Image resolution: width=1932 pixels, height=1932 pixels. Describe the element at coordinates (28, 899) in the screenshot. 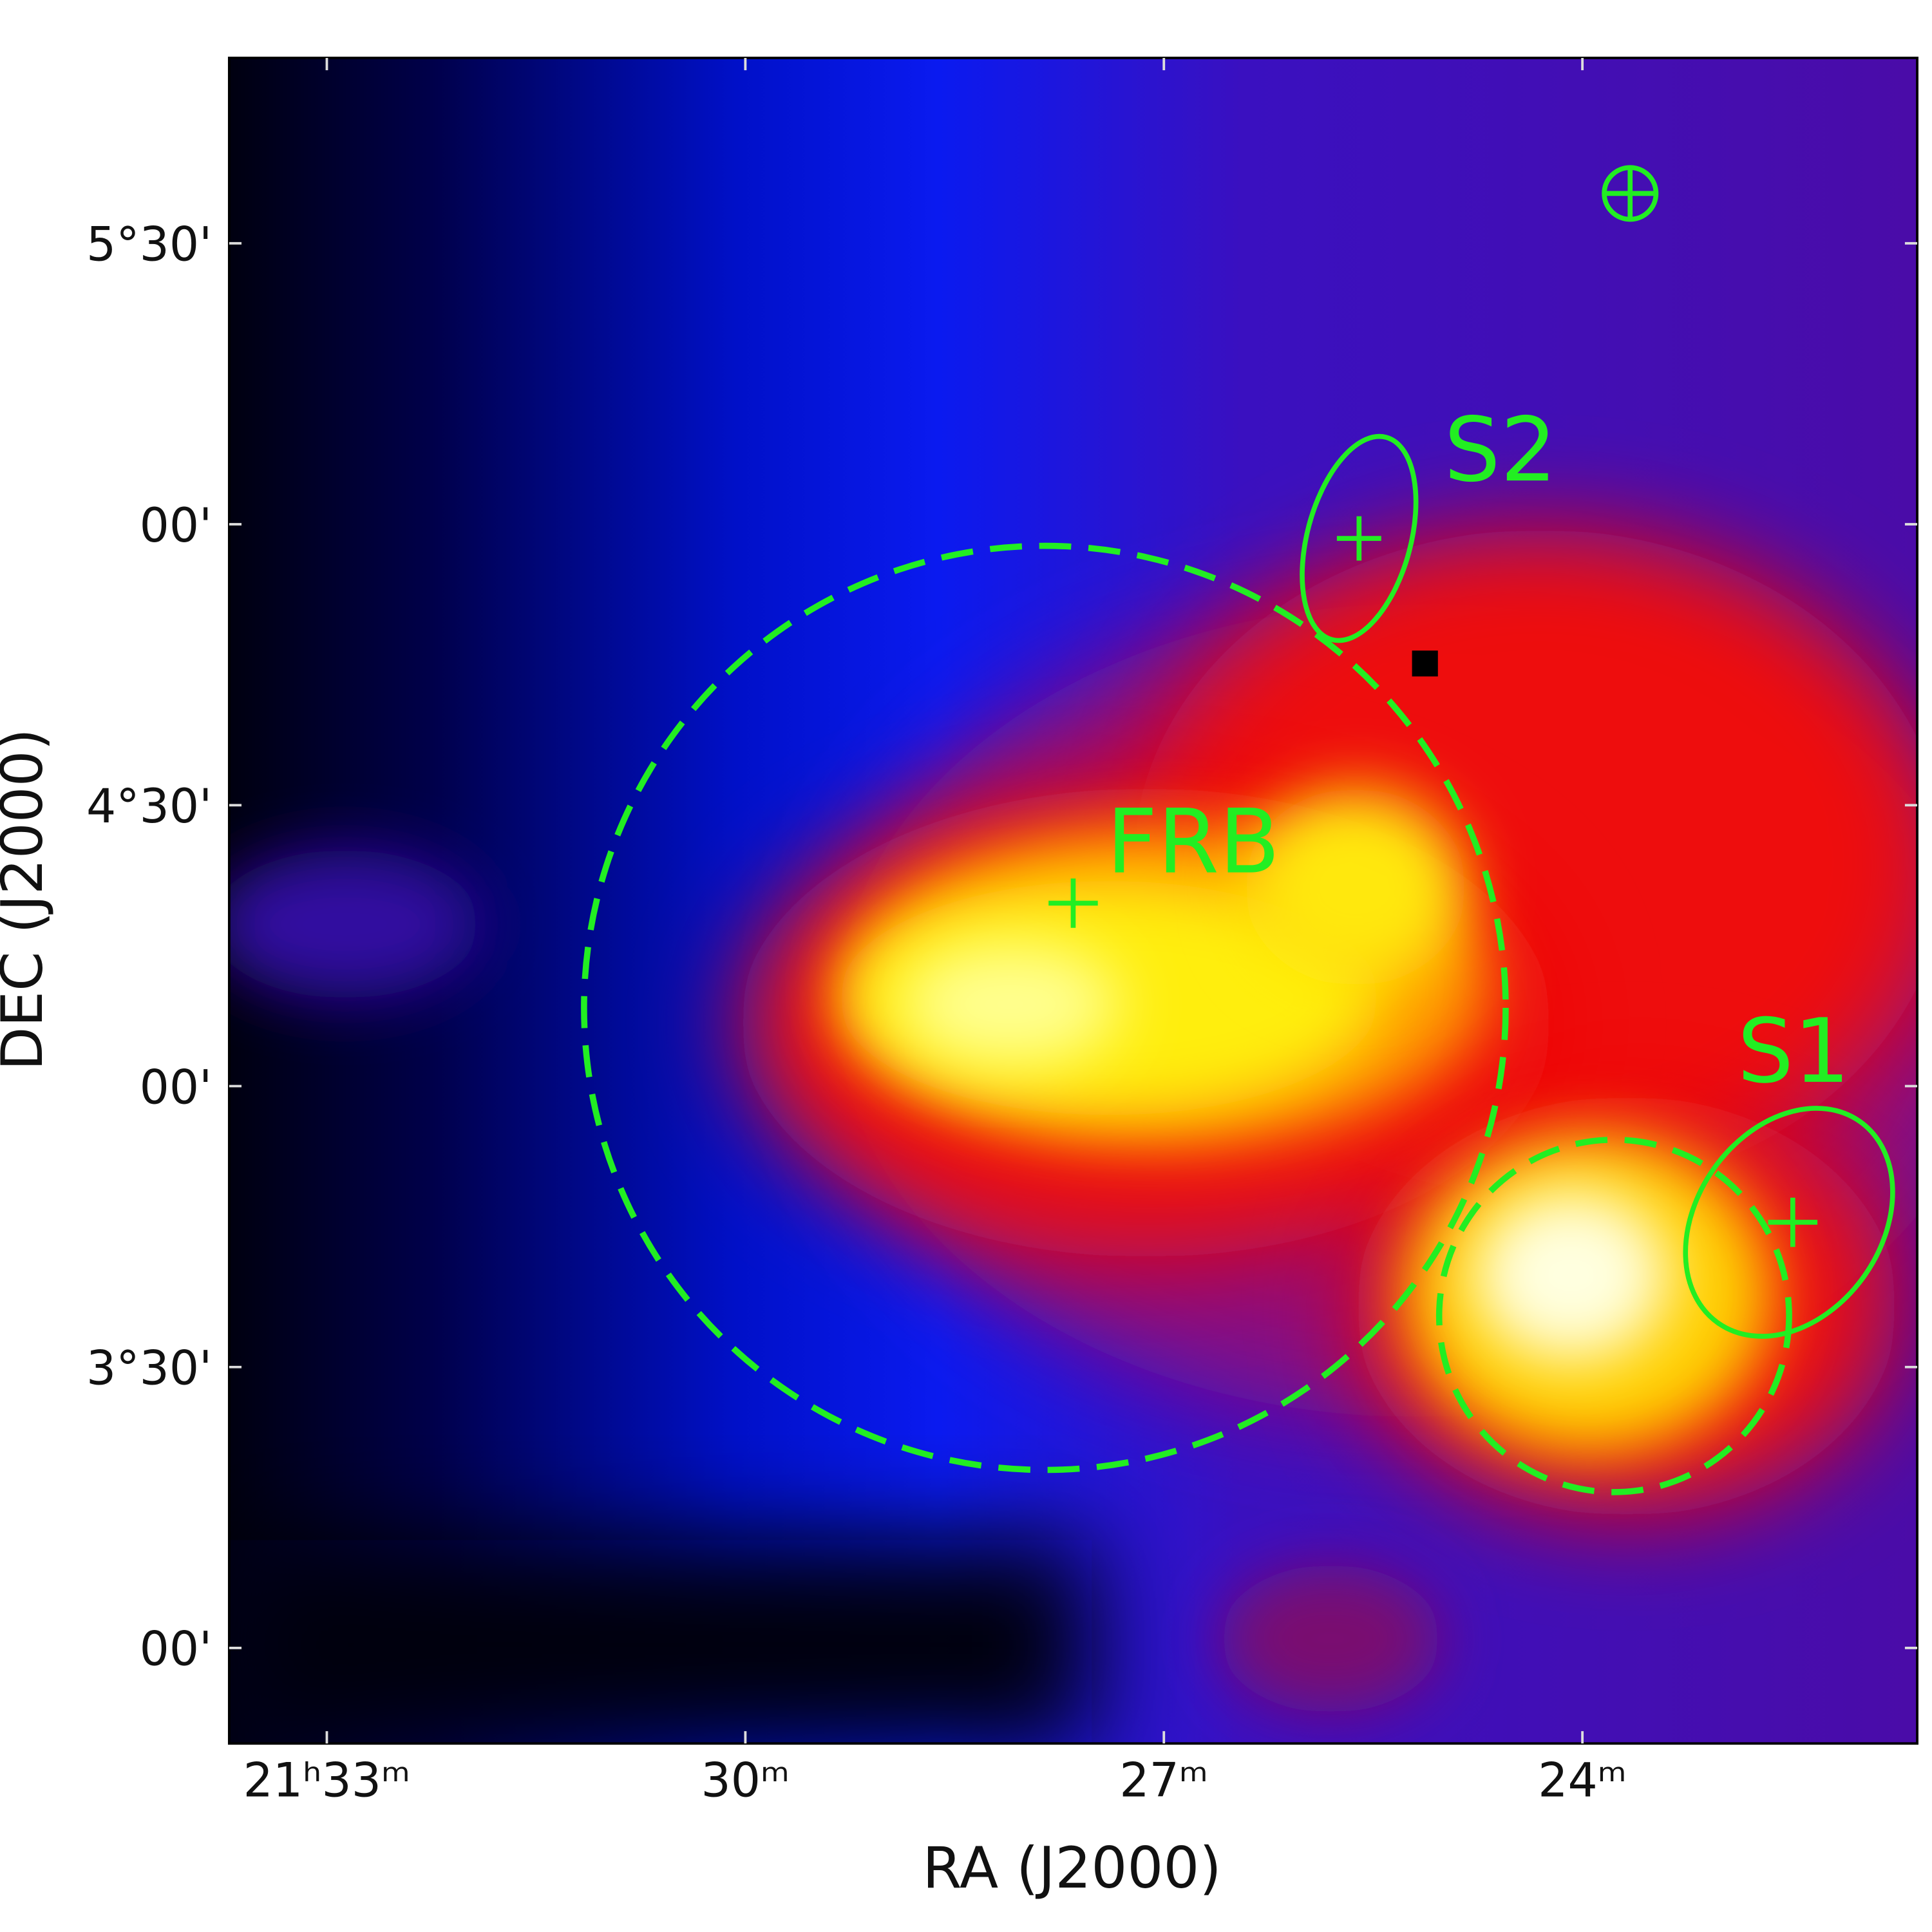

I see `y-axis-label: DEC (J2000)` at that location.